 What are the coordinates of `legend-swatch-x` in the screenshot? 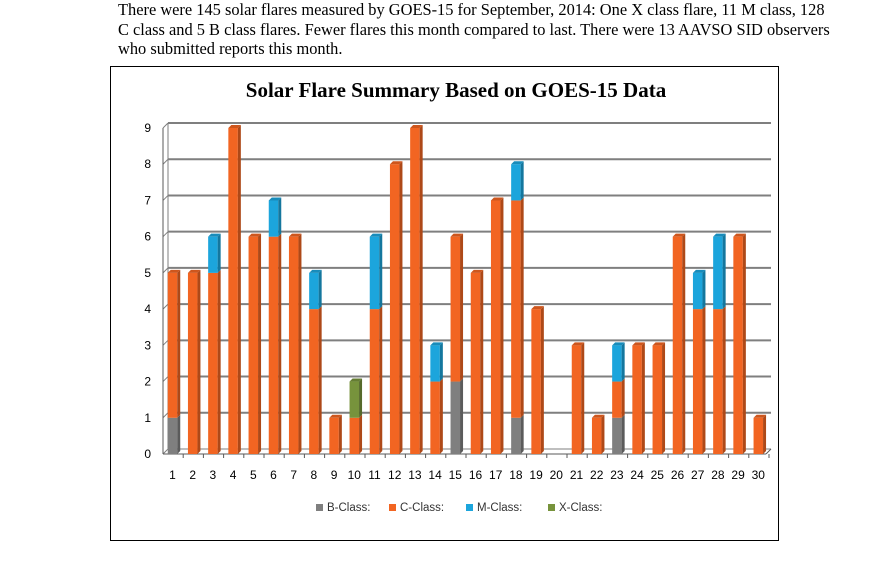 It's located at (551, 507).